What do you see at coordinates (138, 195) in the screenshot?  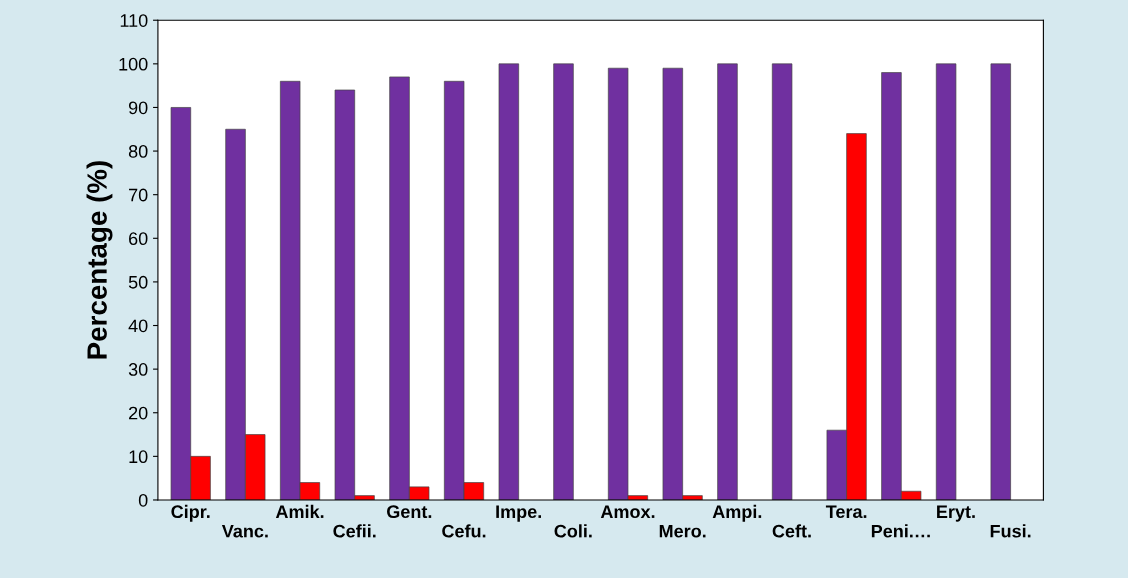 I see `y-tick-label: 70` at bounding box center [138, 195].